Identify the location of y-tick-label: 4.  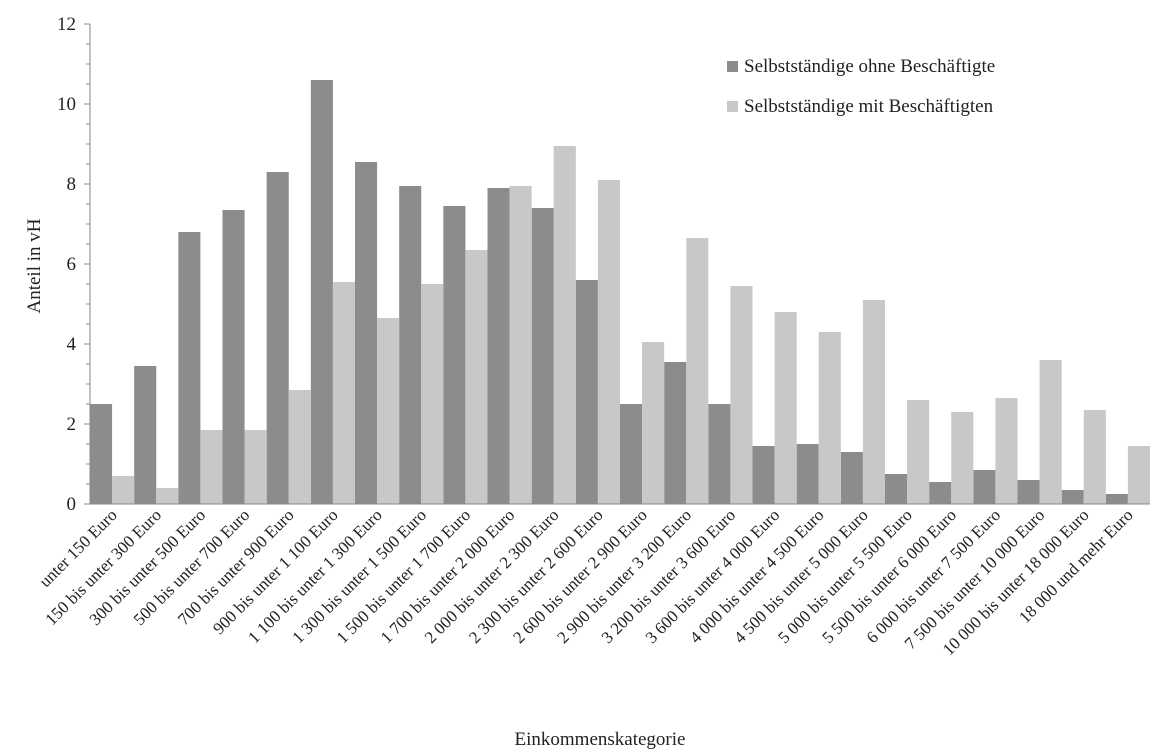
(72, 344).